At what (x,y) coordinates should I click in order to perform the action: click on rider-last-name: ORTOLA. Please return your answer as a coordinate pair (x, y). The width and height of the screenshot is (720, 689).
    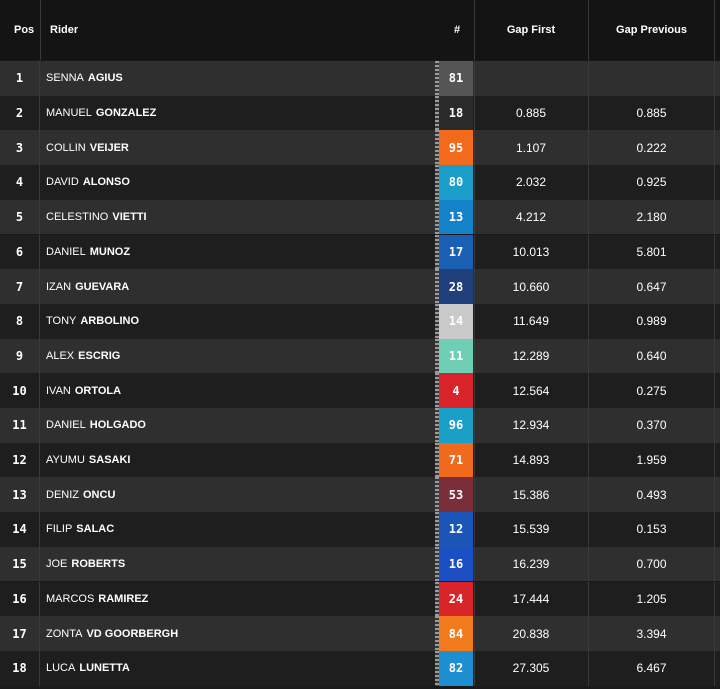
    Looking at the image, I should click on (98, 390).